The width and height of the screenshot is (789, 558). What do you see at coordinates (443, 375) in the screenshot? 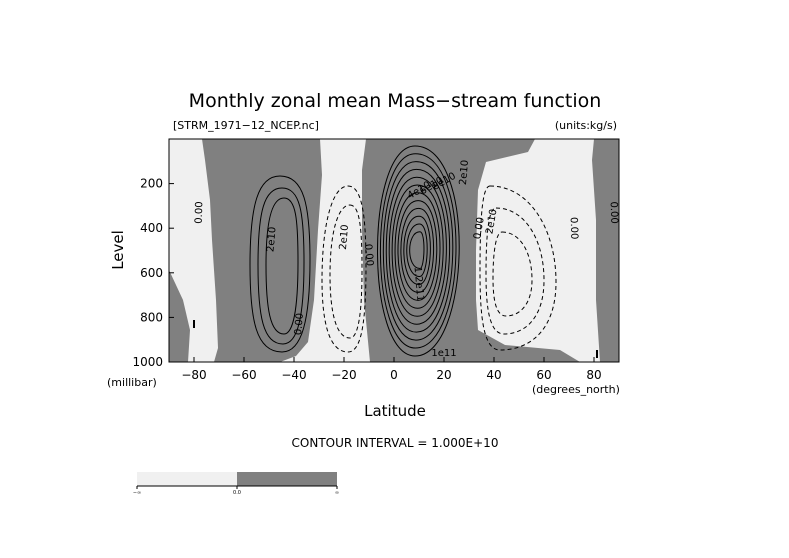
I see `x-tick-label: 20` at bounding box center [443, 375].